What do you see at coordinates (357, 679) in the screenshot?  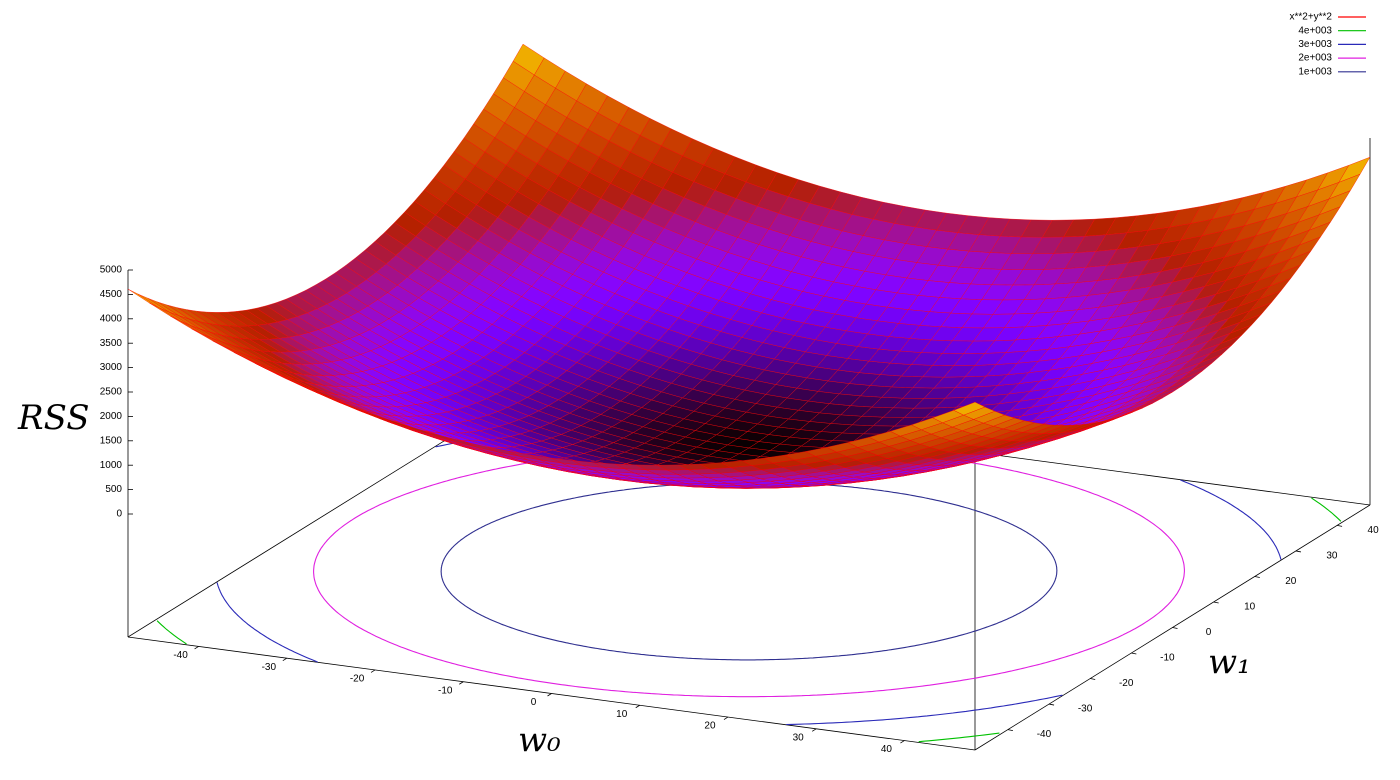 I see `x-tick-label: -20` at bounding box center [357, 679].